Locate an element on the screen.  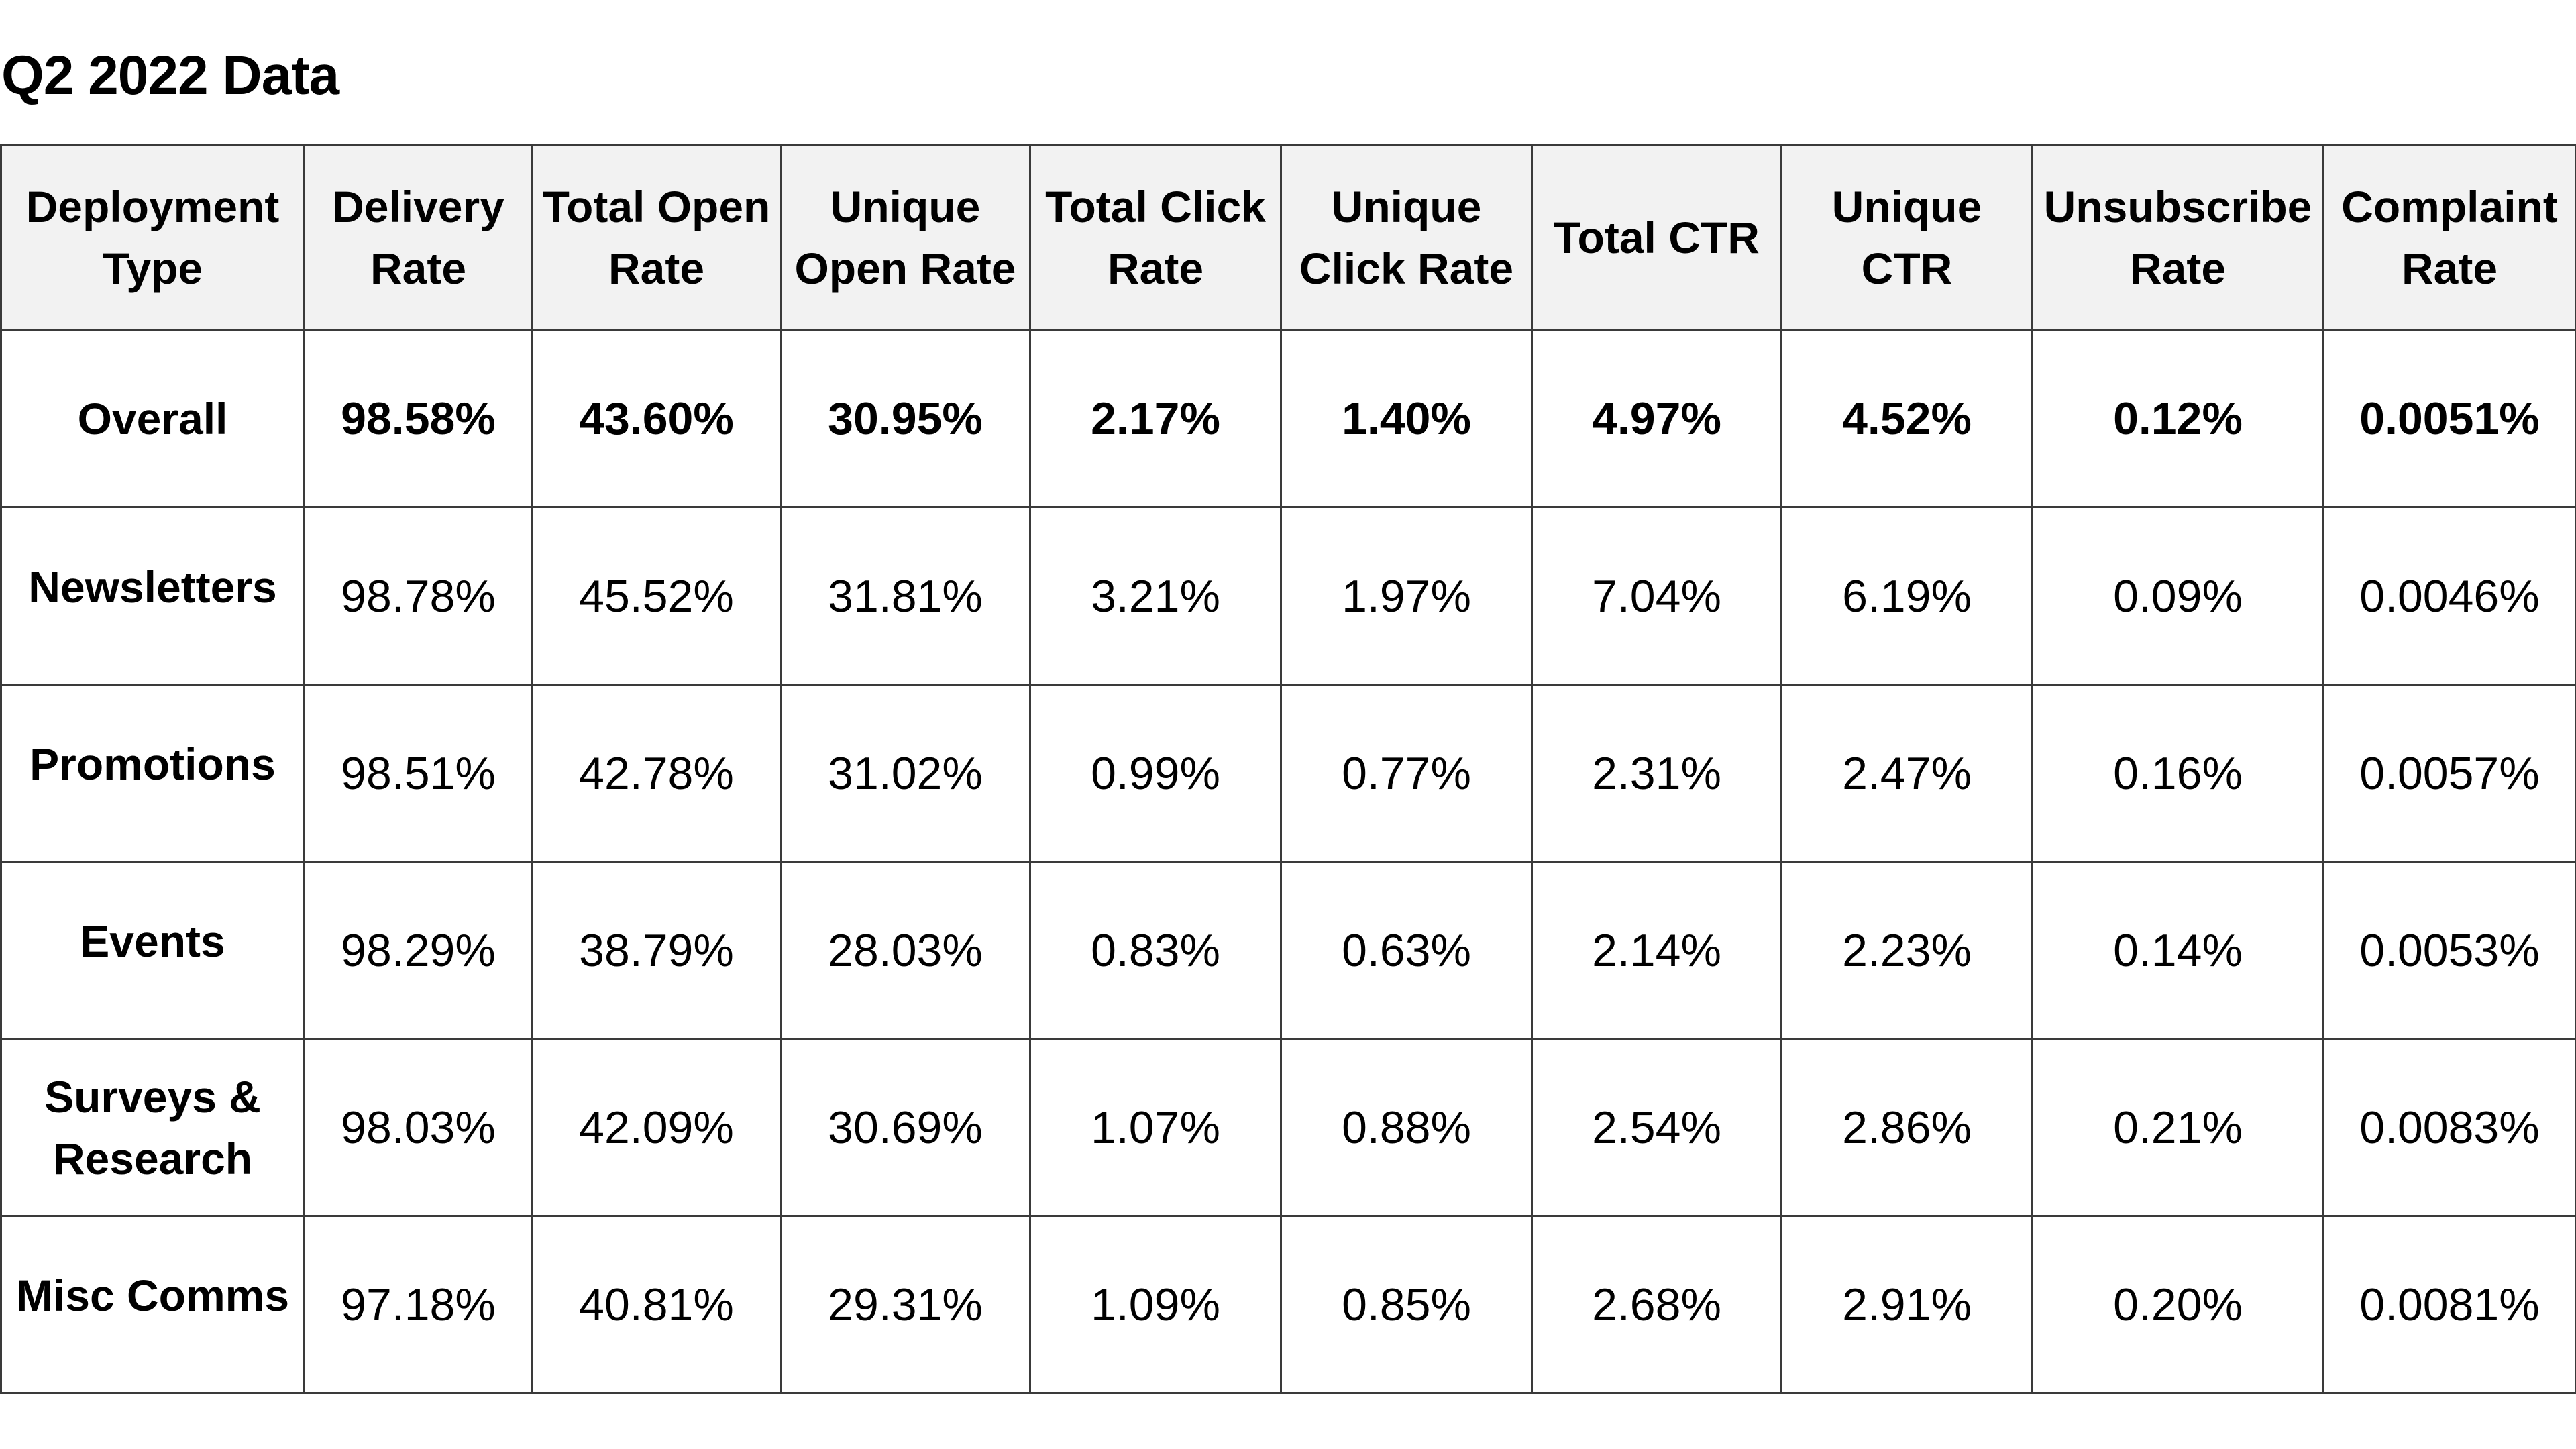
table-cell: 1.07% is located at coordinates (1155, 1127).